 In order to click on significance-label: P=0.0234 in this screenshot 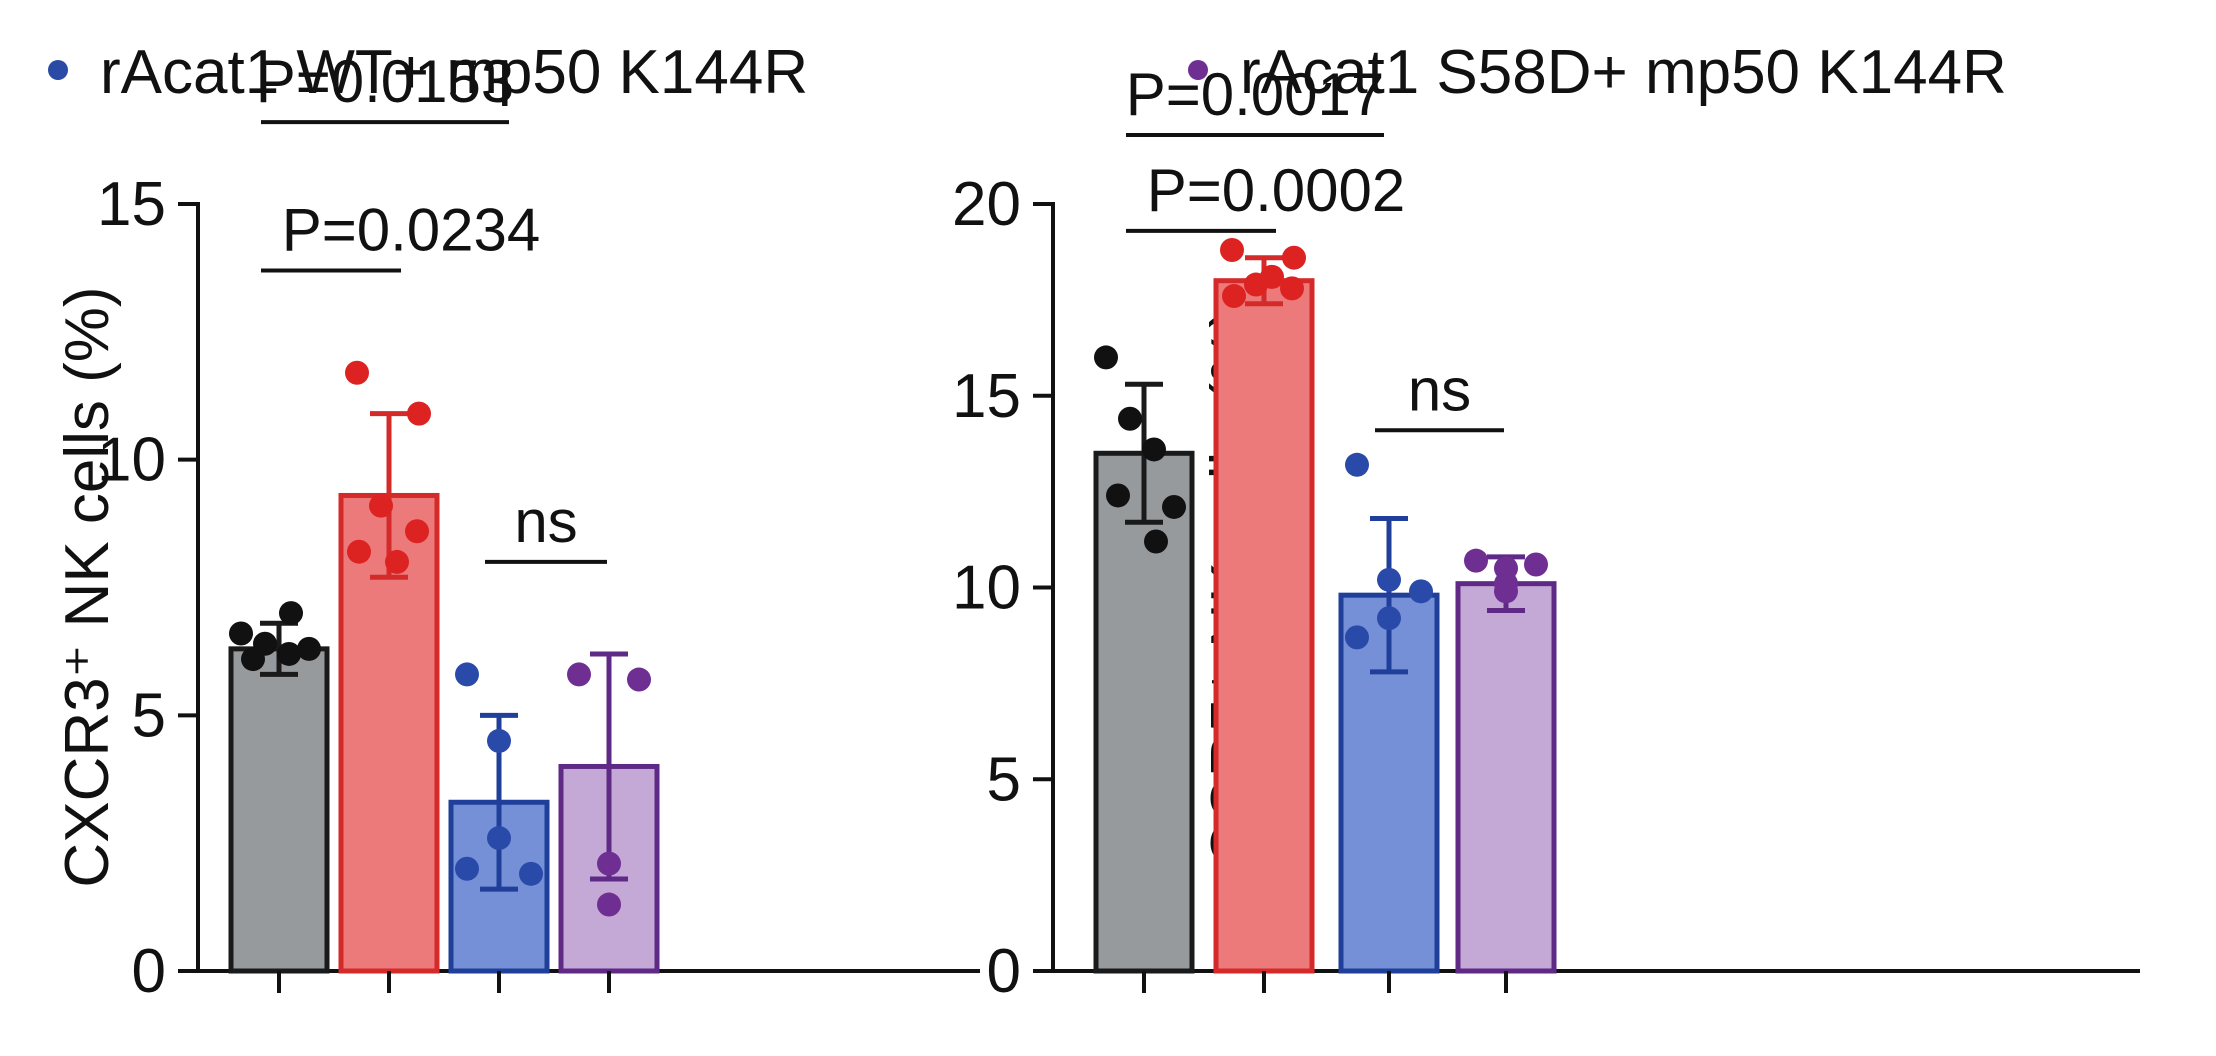, I will do `click(411, 229)`.